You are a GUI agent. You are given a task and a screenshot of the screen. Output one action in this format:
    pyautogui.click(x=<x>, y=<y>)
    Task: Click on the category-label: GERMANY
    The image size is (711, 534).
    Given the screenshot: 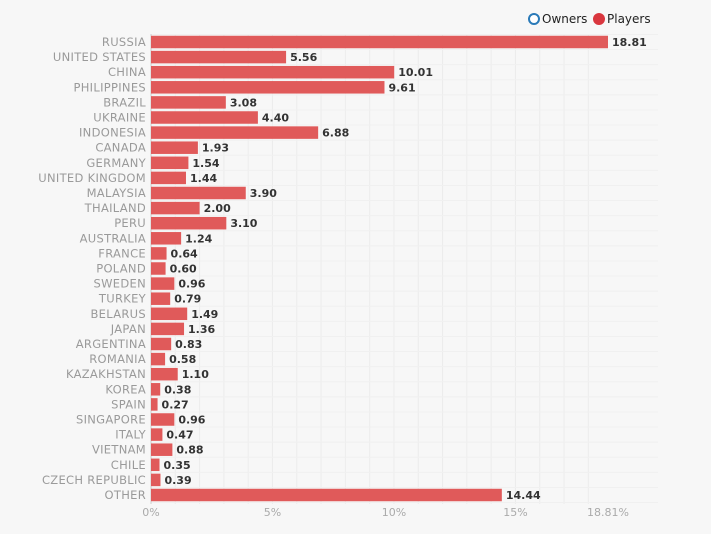 What is the action you would take?
    pyautogui.click(x=116, y=163)
    